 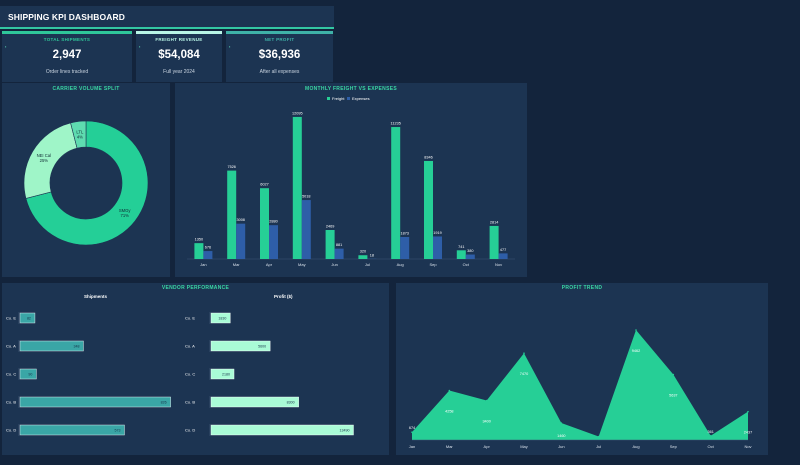 I want to click on bar-data-label: 2814, so click(x=494, y=222).